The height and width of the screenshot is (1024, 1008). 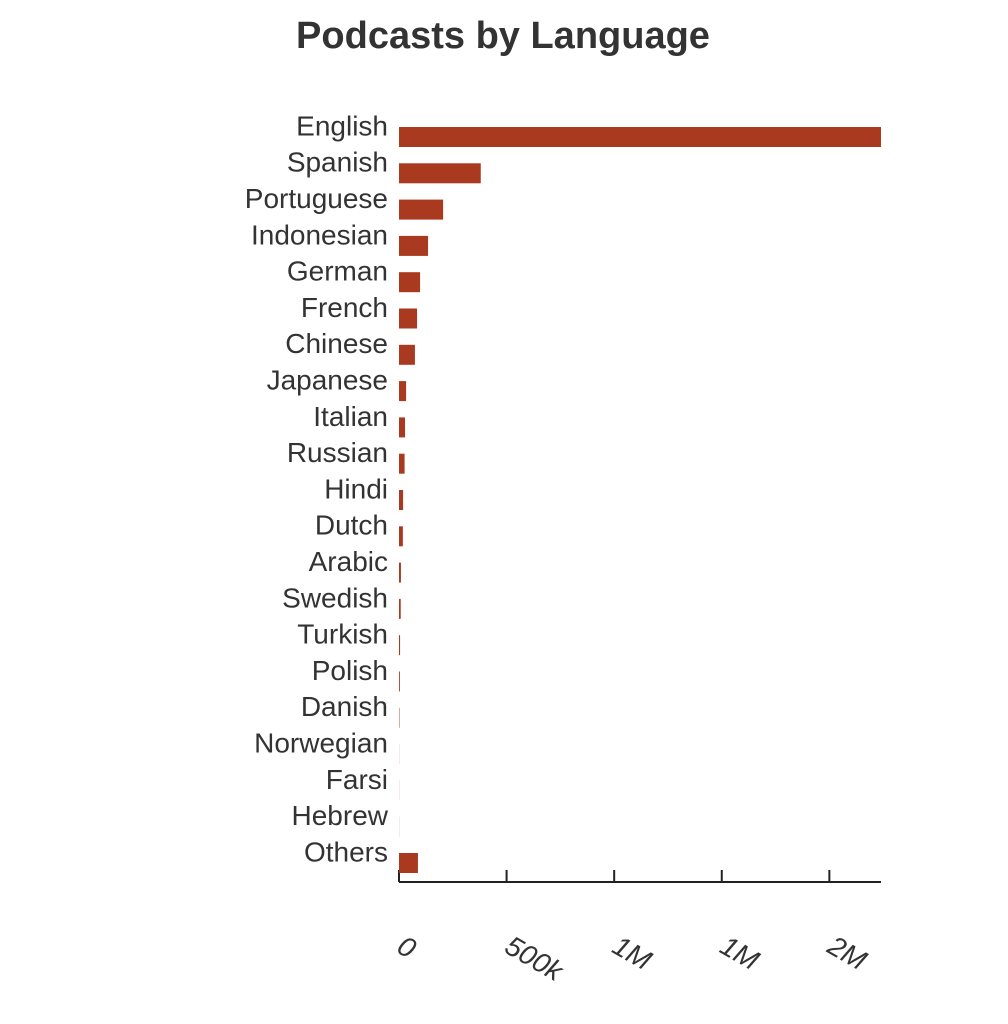 What do you see at coordinates (350, 670) in the screenshot?
I see `y-tick-label: Polish` at bounding box center [350, 670].